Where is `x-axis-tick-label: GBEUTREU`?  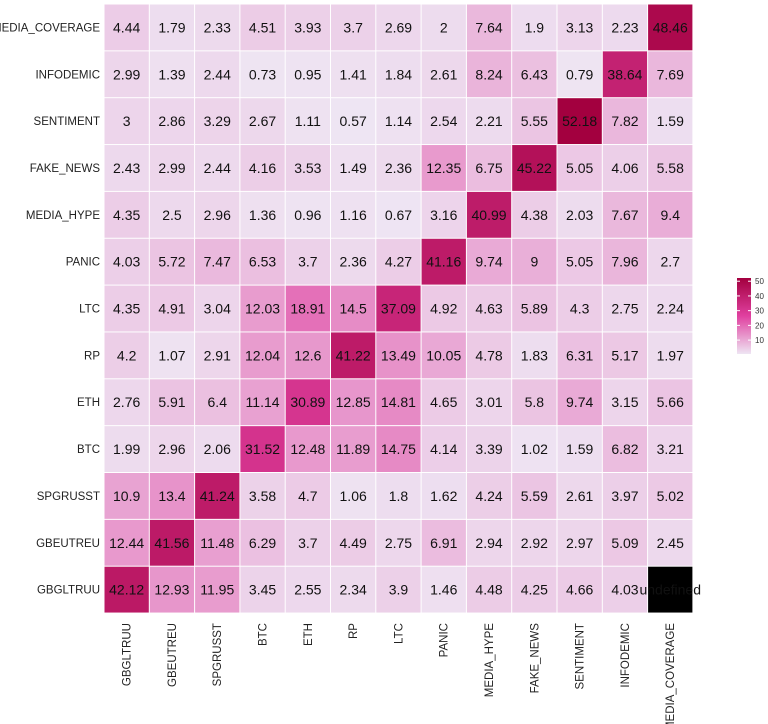 x-axis-tick-label: GBEUTREU is located at coordinates (173, 655).